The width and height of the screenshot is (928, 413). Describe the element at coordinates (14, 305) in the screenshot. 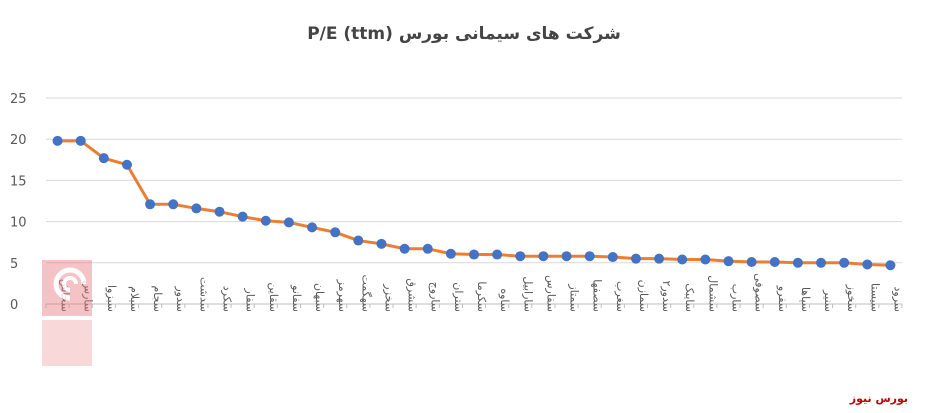

I see `y-tick-label: 0` at that location.